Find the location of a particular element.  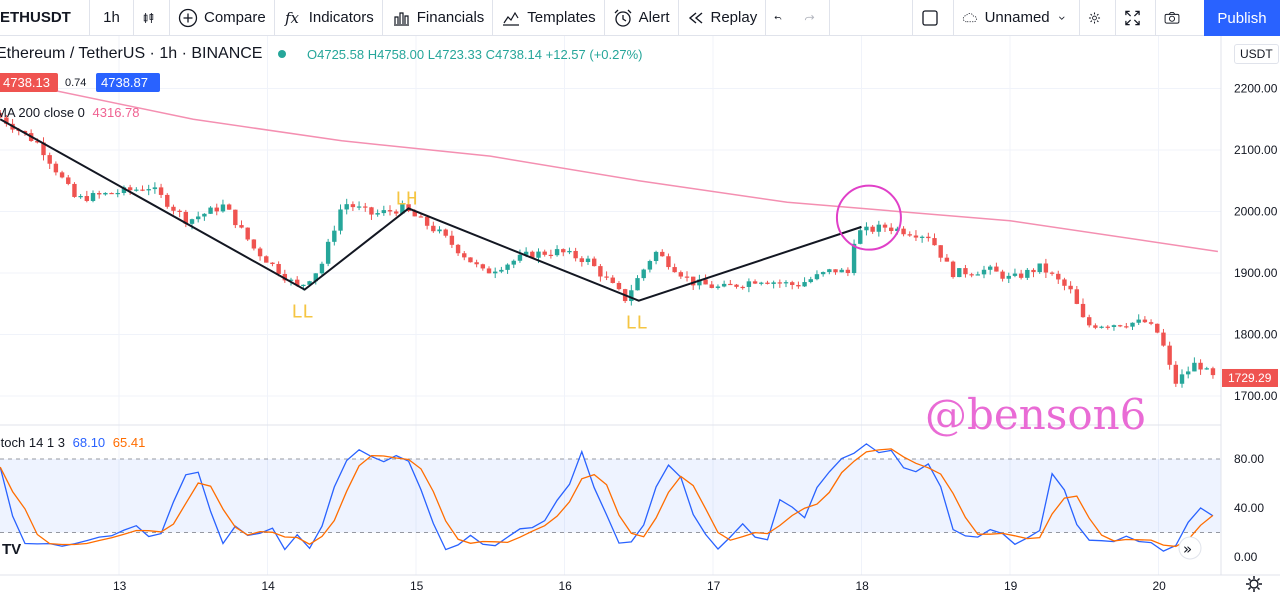

pattern-annotations: LL LH LL is located at coordinates (470, 260).